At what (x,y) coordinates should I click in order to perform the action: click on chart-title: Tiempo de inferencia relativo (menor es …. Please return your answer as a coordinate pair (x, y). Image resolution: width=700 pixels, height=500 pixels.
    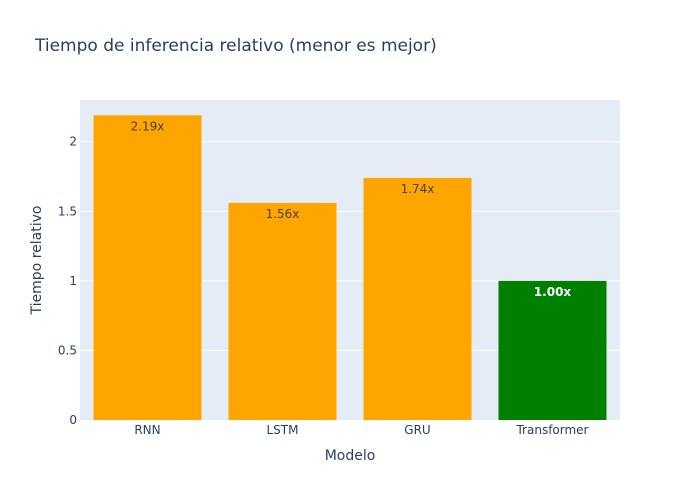
    Looking at the image, I should click on (235, 46).